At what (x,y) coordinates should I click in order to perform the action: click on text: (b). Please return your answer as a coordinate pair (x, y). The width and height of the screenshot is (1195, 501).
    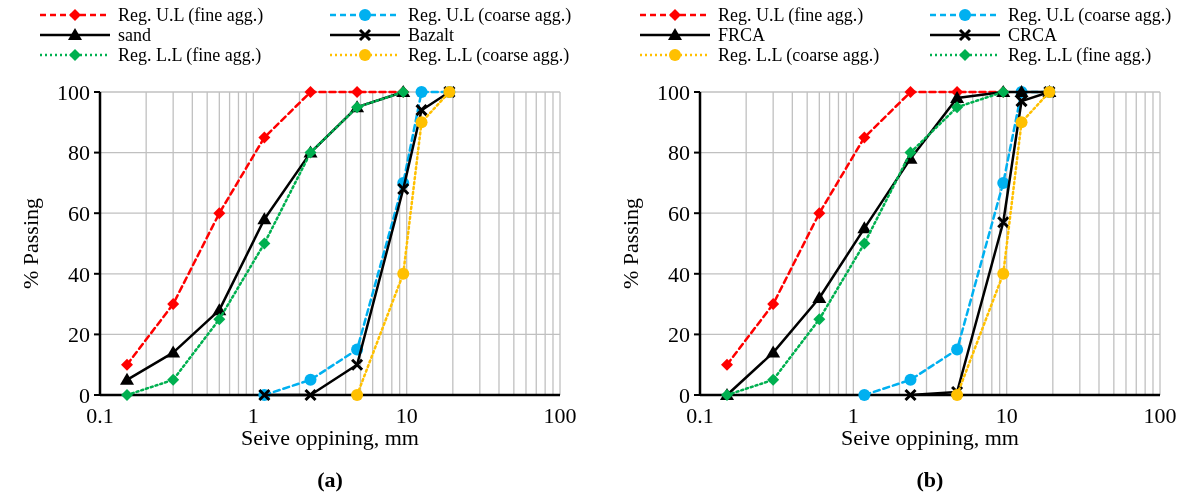
    Looking at the image, I should click on (930, 479).